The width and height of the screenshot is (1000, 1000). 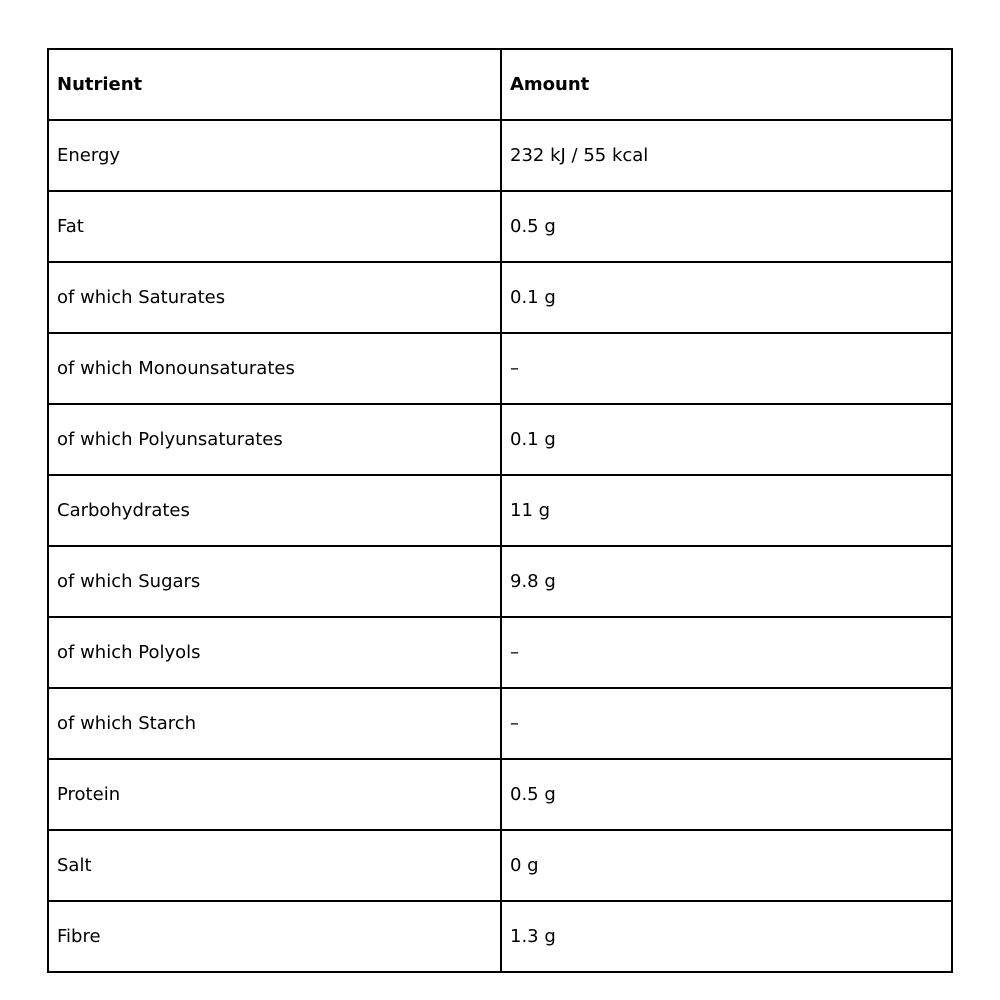 I want to click on table-row: of which Polyunsaturates 0.1 g, so click(x=500, y=439).